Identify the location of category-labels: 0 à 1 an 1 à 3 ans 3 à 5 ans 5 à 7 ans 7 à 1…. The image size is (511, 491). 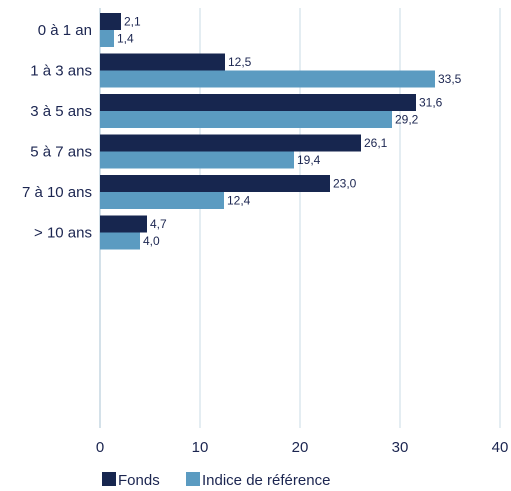
(57, 132).